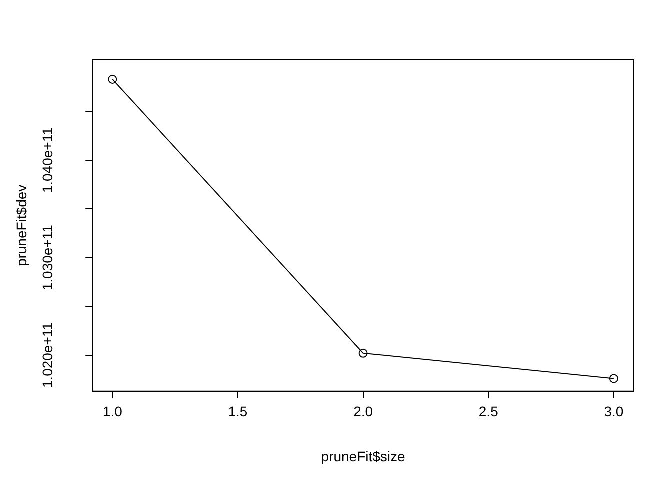 The height and width of the screenshot is (480, 672). What do you see at coordinates (21, 225) in the screenshot?
I see `y-axis-title: pruneFit$dev` at bounding box center [21, 225].